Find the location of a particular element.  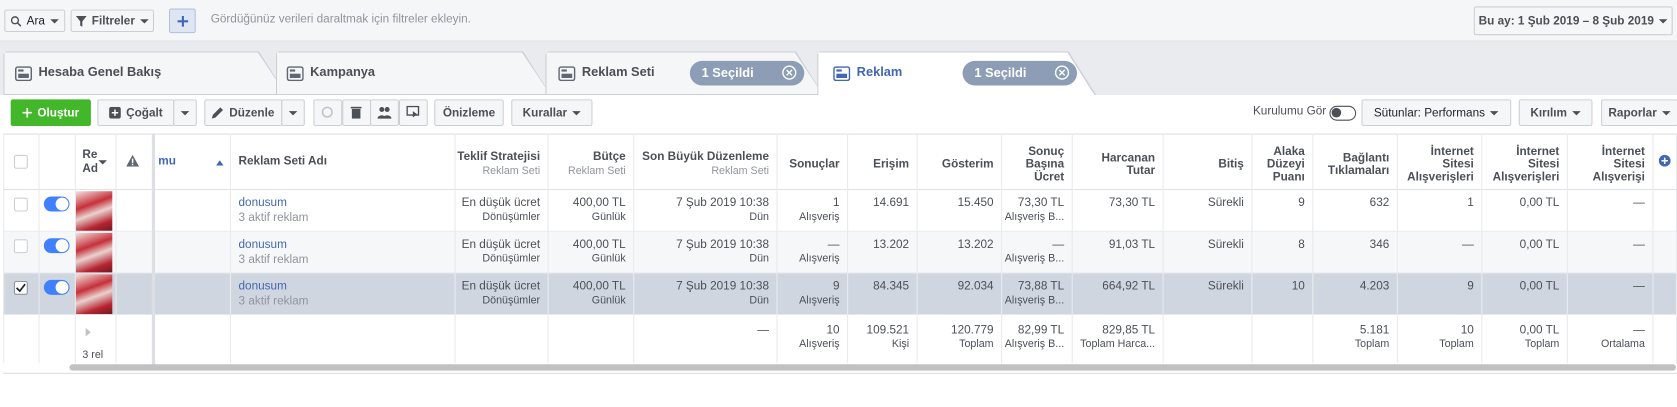

column-header: Bitiş is located at coordinates (1203, 164).